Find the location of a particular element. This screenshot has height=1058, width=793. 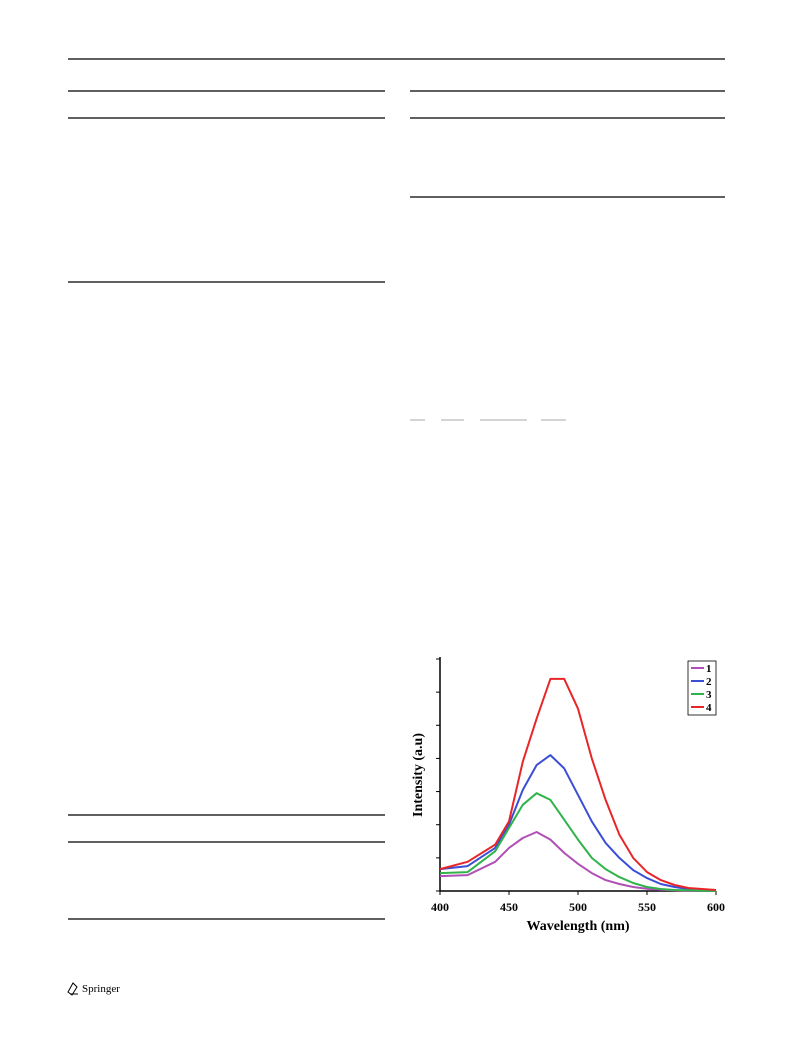

y-axis-label: Intensity (a.u) is located at coordinates (418, 775).